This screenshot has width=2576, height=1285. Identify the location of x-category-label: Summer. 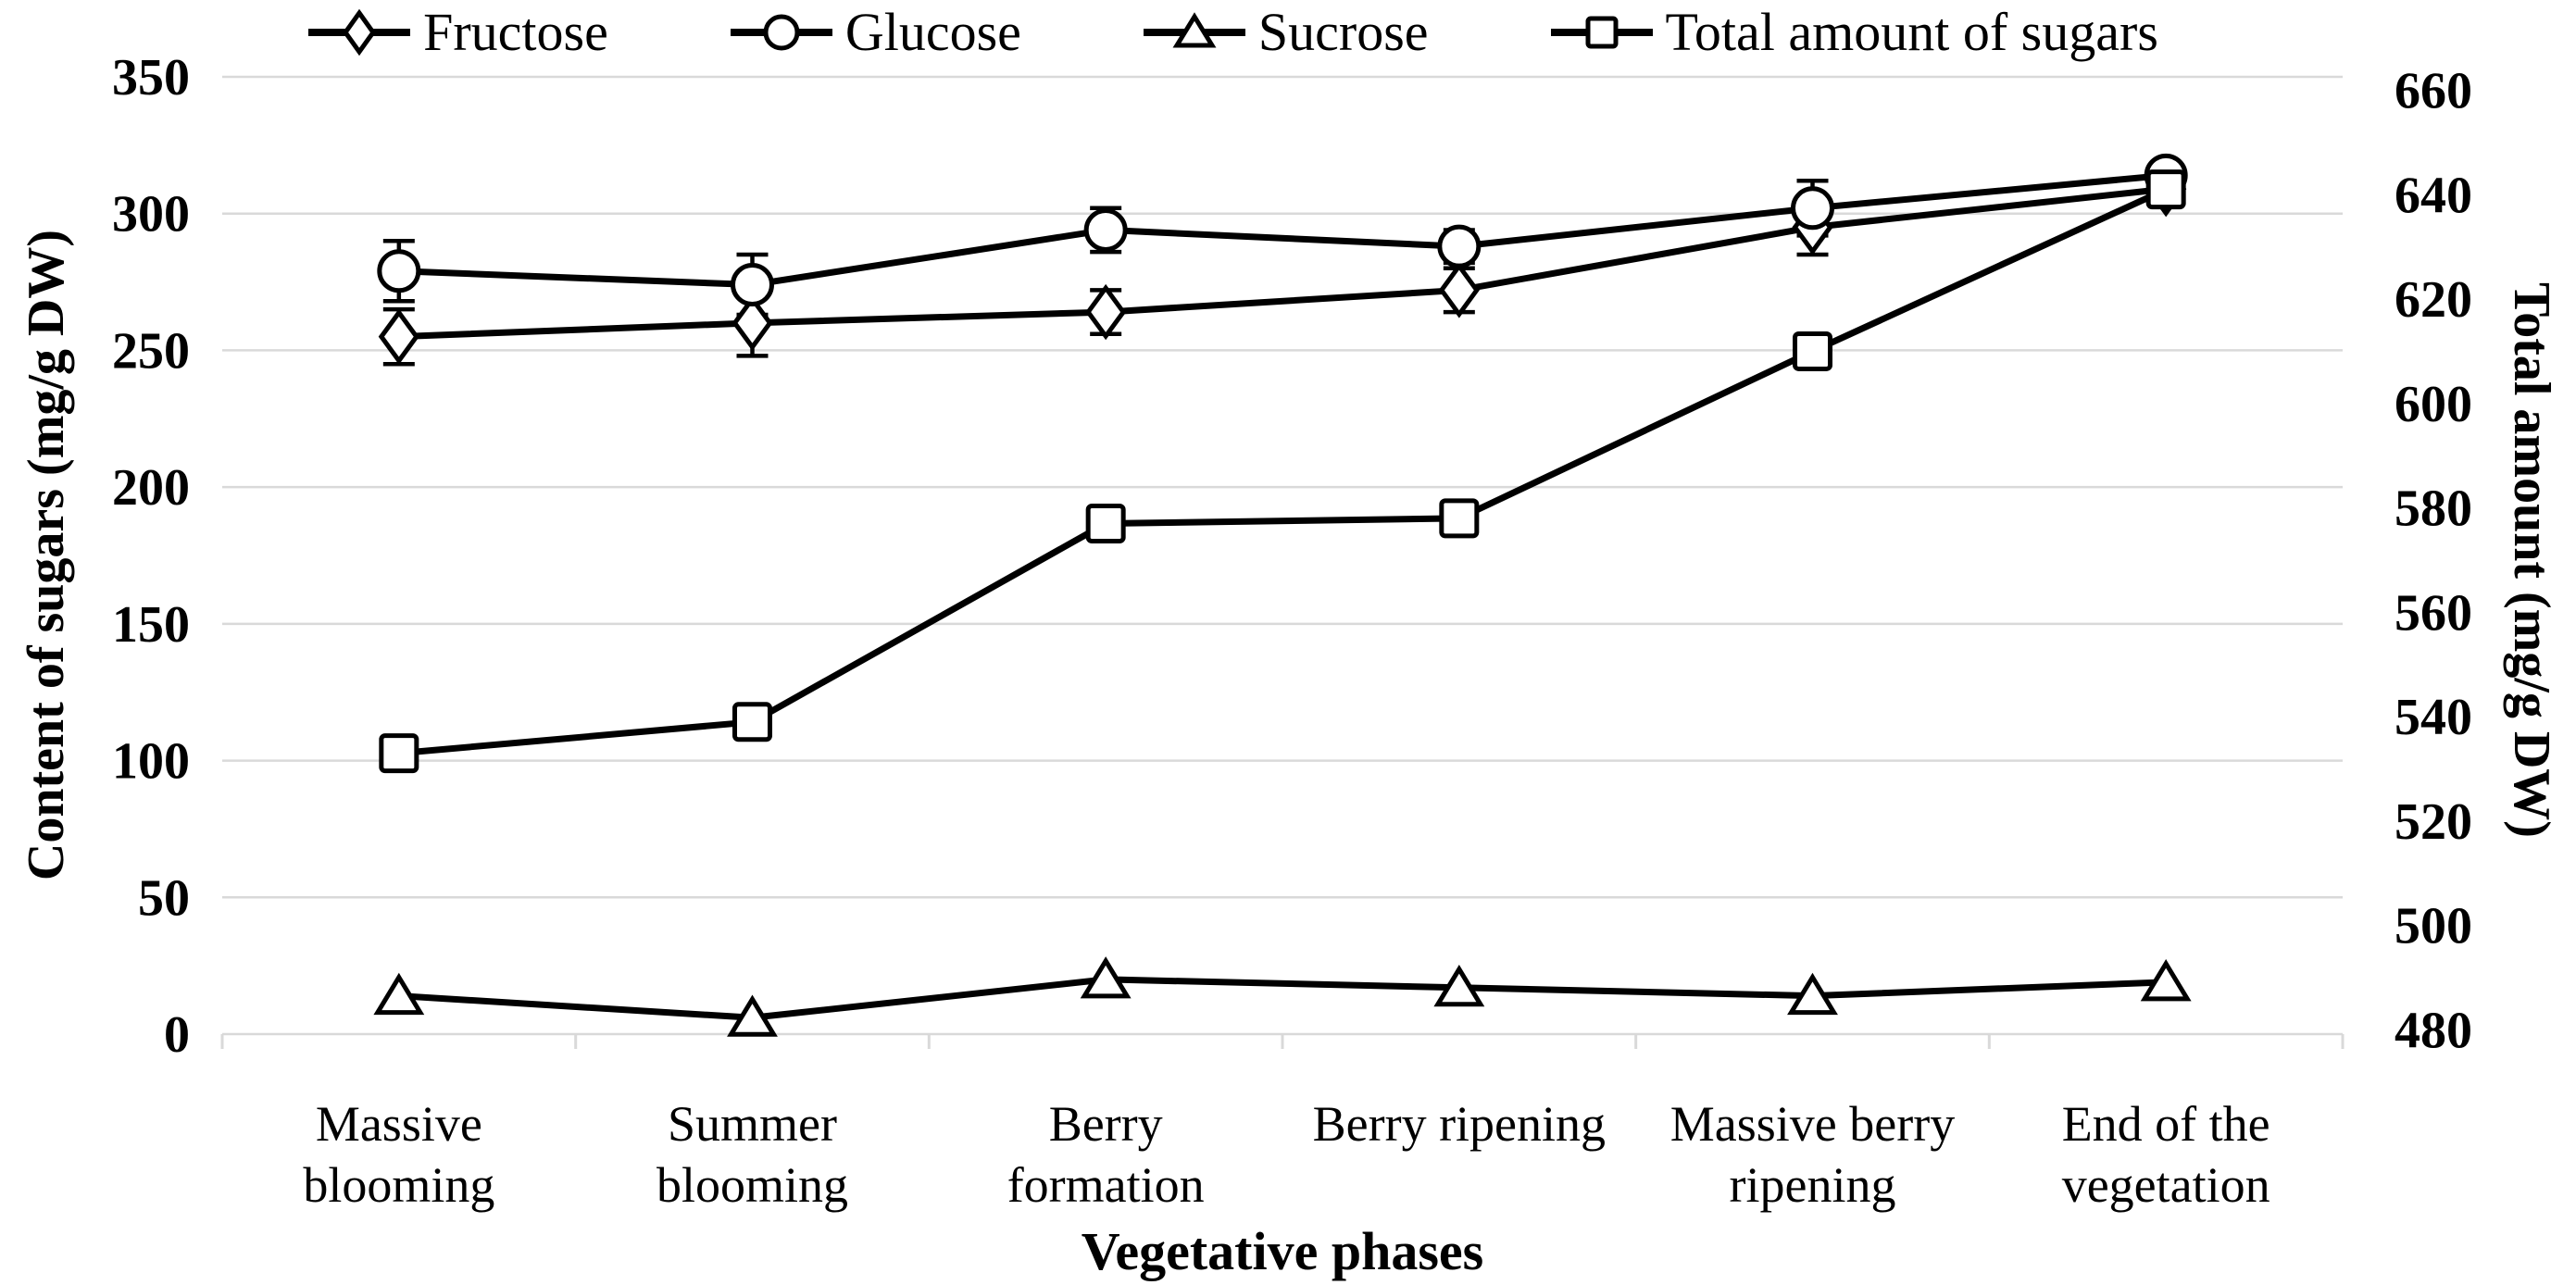
(752, 1124).